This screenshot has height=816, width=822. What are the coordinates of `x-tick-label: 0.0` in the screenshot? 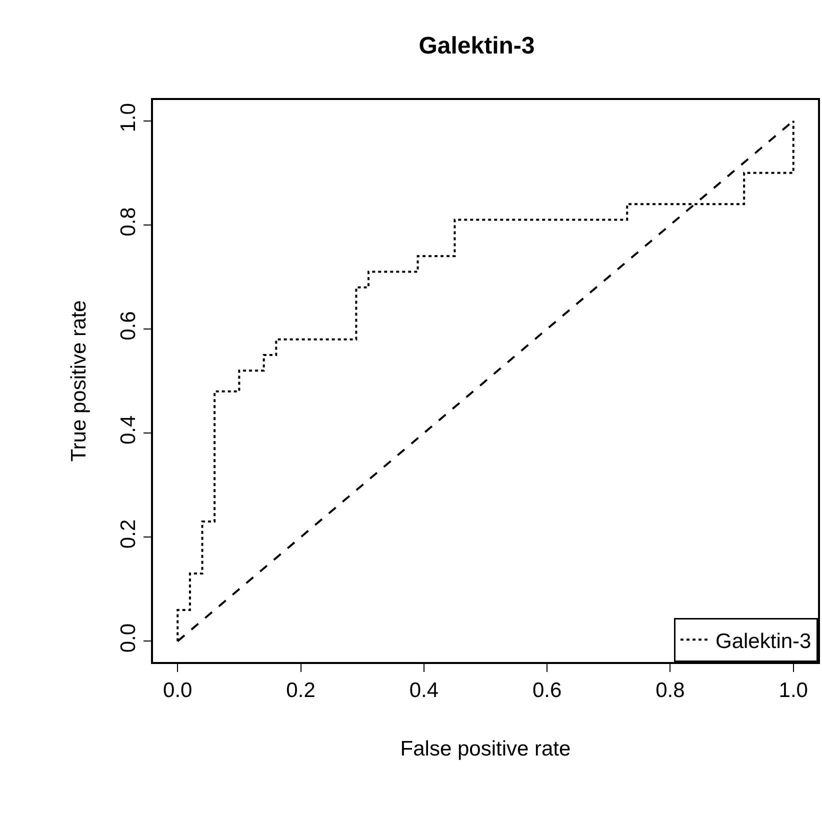 It's located at (177, 690).